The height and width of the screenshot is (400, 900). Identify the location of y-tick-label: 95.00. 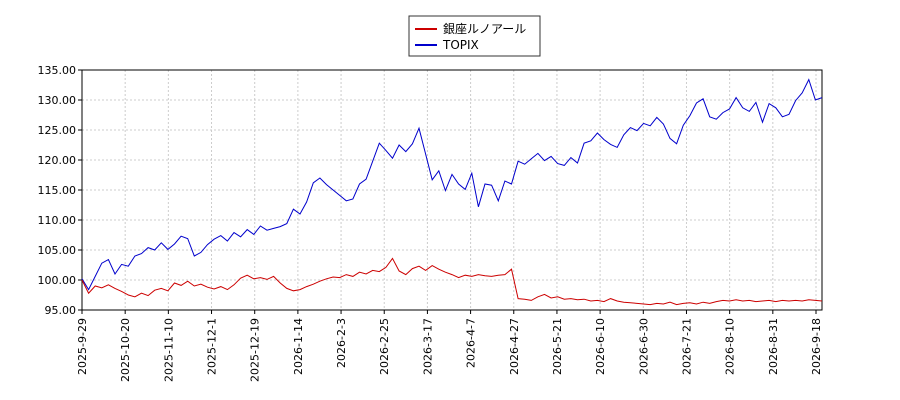
(61, 310).